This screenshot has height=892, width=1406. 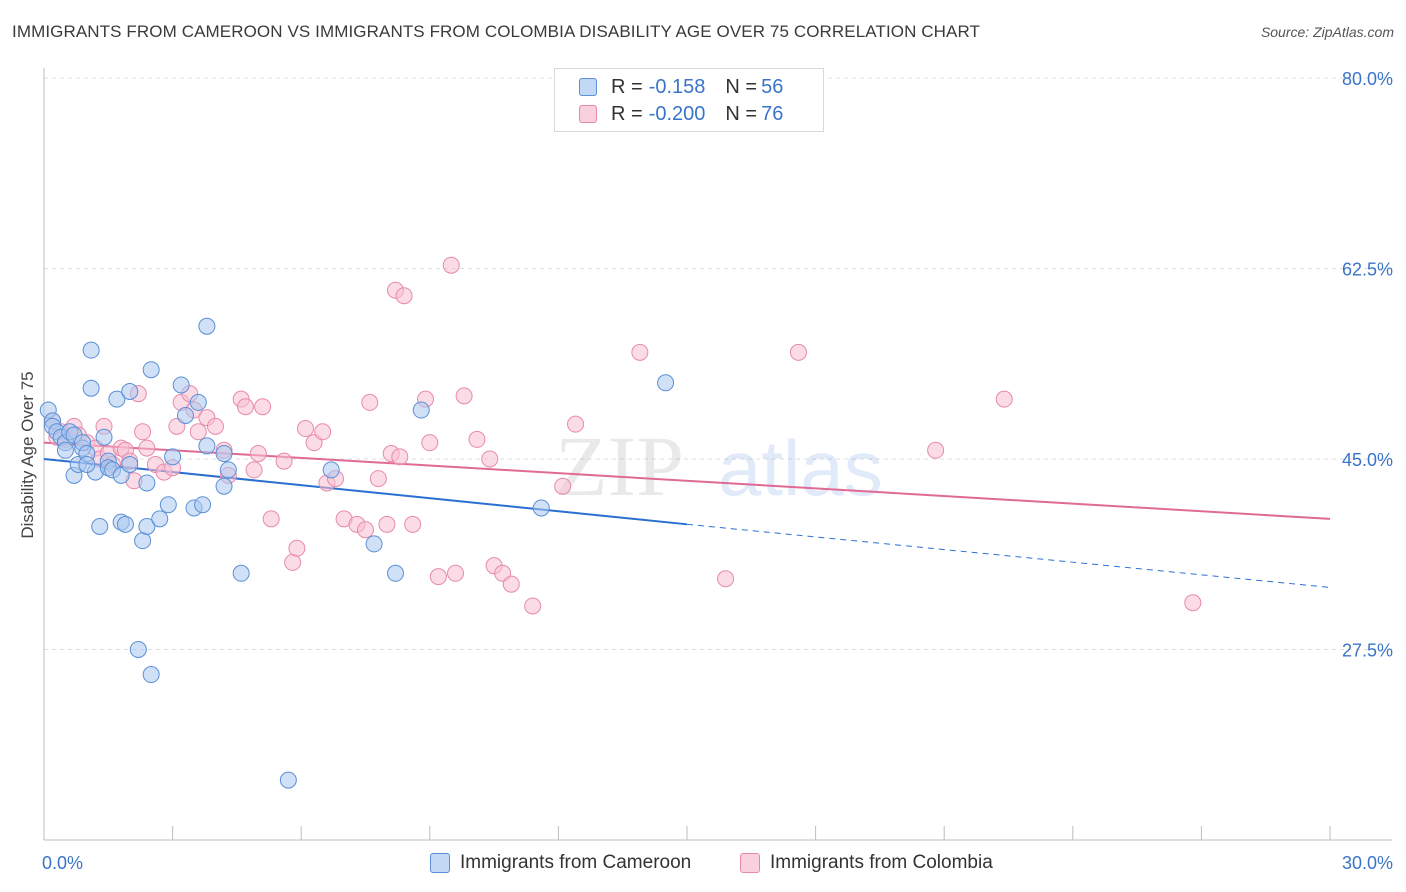 I want to click on cameroon-legend-swatch, so click(x=440, y=863).